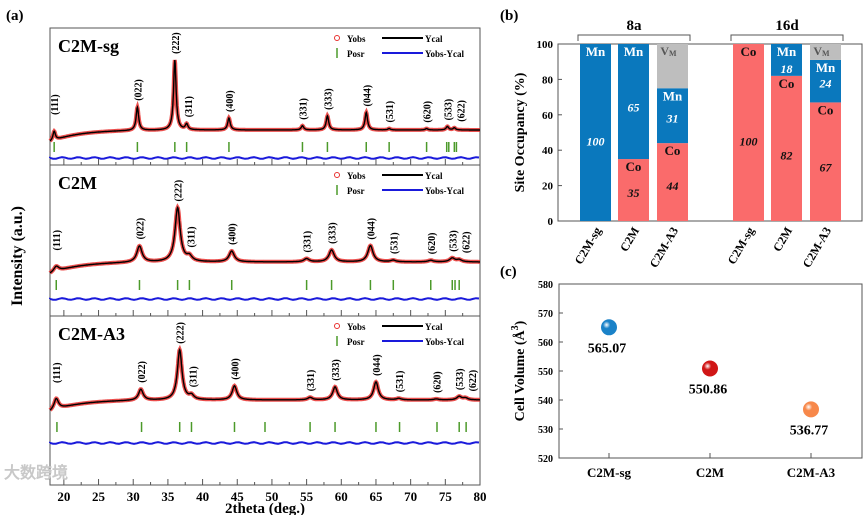 The height and width of the screenshot is (515, 865). Describe the element at coordinates (787, 69) in the screenshot. I see `segment-value-label: 18` at that location.